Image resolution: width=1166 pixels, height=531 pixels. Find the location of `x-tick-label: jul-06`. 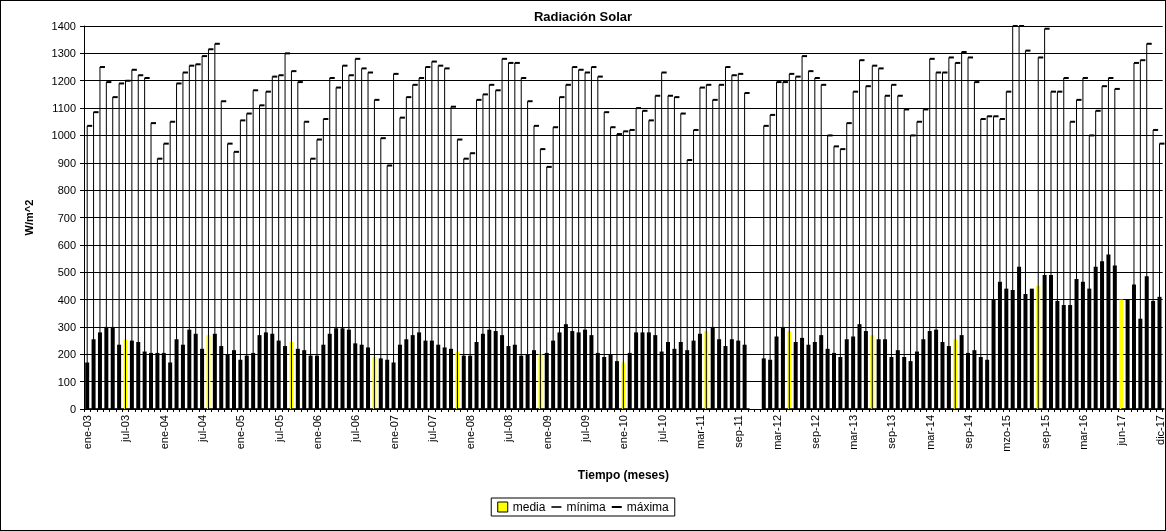

x-tick-label: jul-06 is located at coordinates (355, 429).